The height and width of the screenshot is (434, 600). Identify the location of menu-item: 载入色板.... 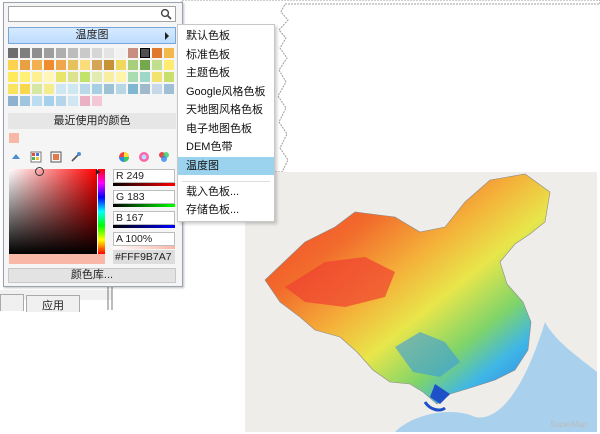
(213, 192).